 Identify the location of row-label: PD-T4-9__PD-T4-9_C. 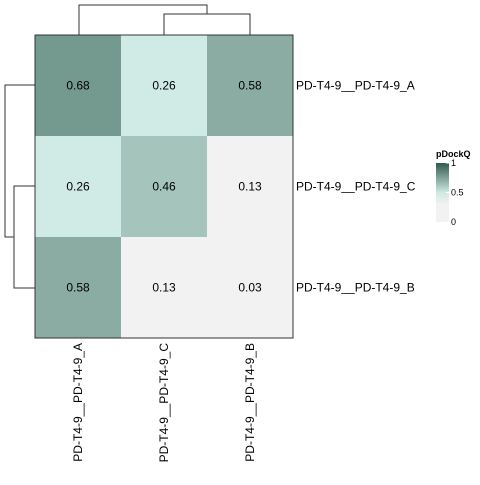
(356, 187).